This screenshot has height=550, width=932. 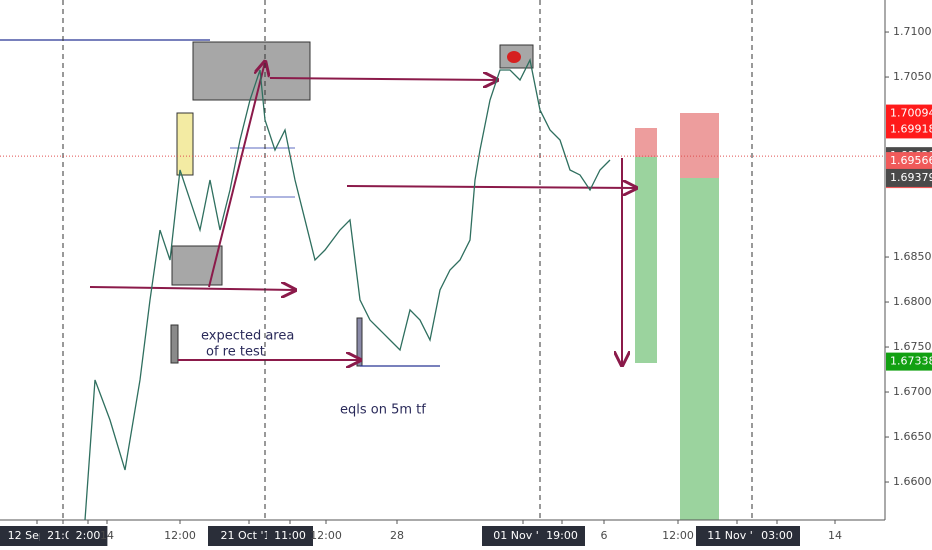 What do you see at coordinates (235, 352) in the screenshot?
I see `annotation: of re test` at bounding box center [235, 352].